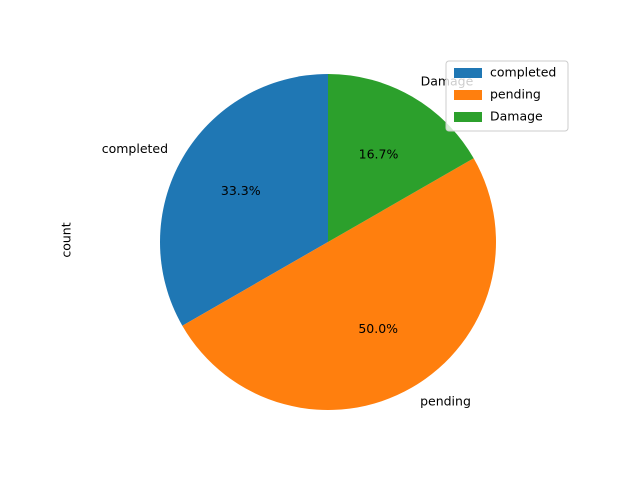  Describe the element at coordinates (468, 73) in the screenshot. I see `legend-swatch-completed` at that location.